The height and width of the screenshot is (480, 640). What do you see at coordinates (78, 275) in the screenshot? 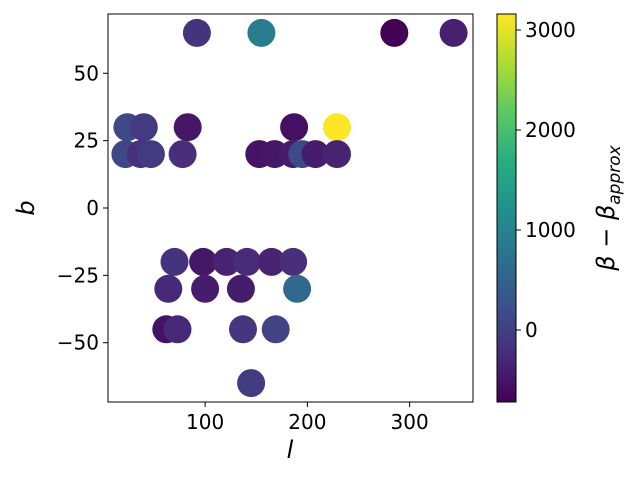
I see `y-tick-label: −25` at bounding box center [78, 275].